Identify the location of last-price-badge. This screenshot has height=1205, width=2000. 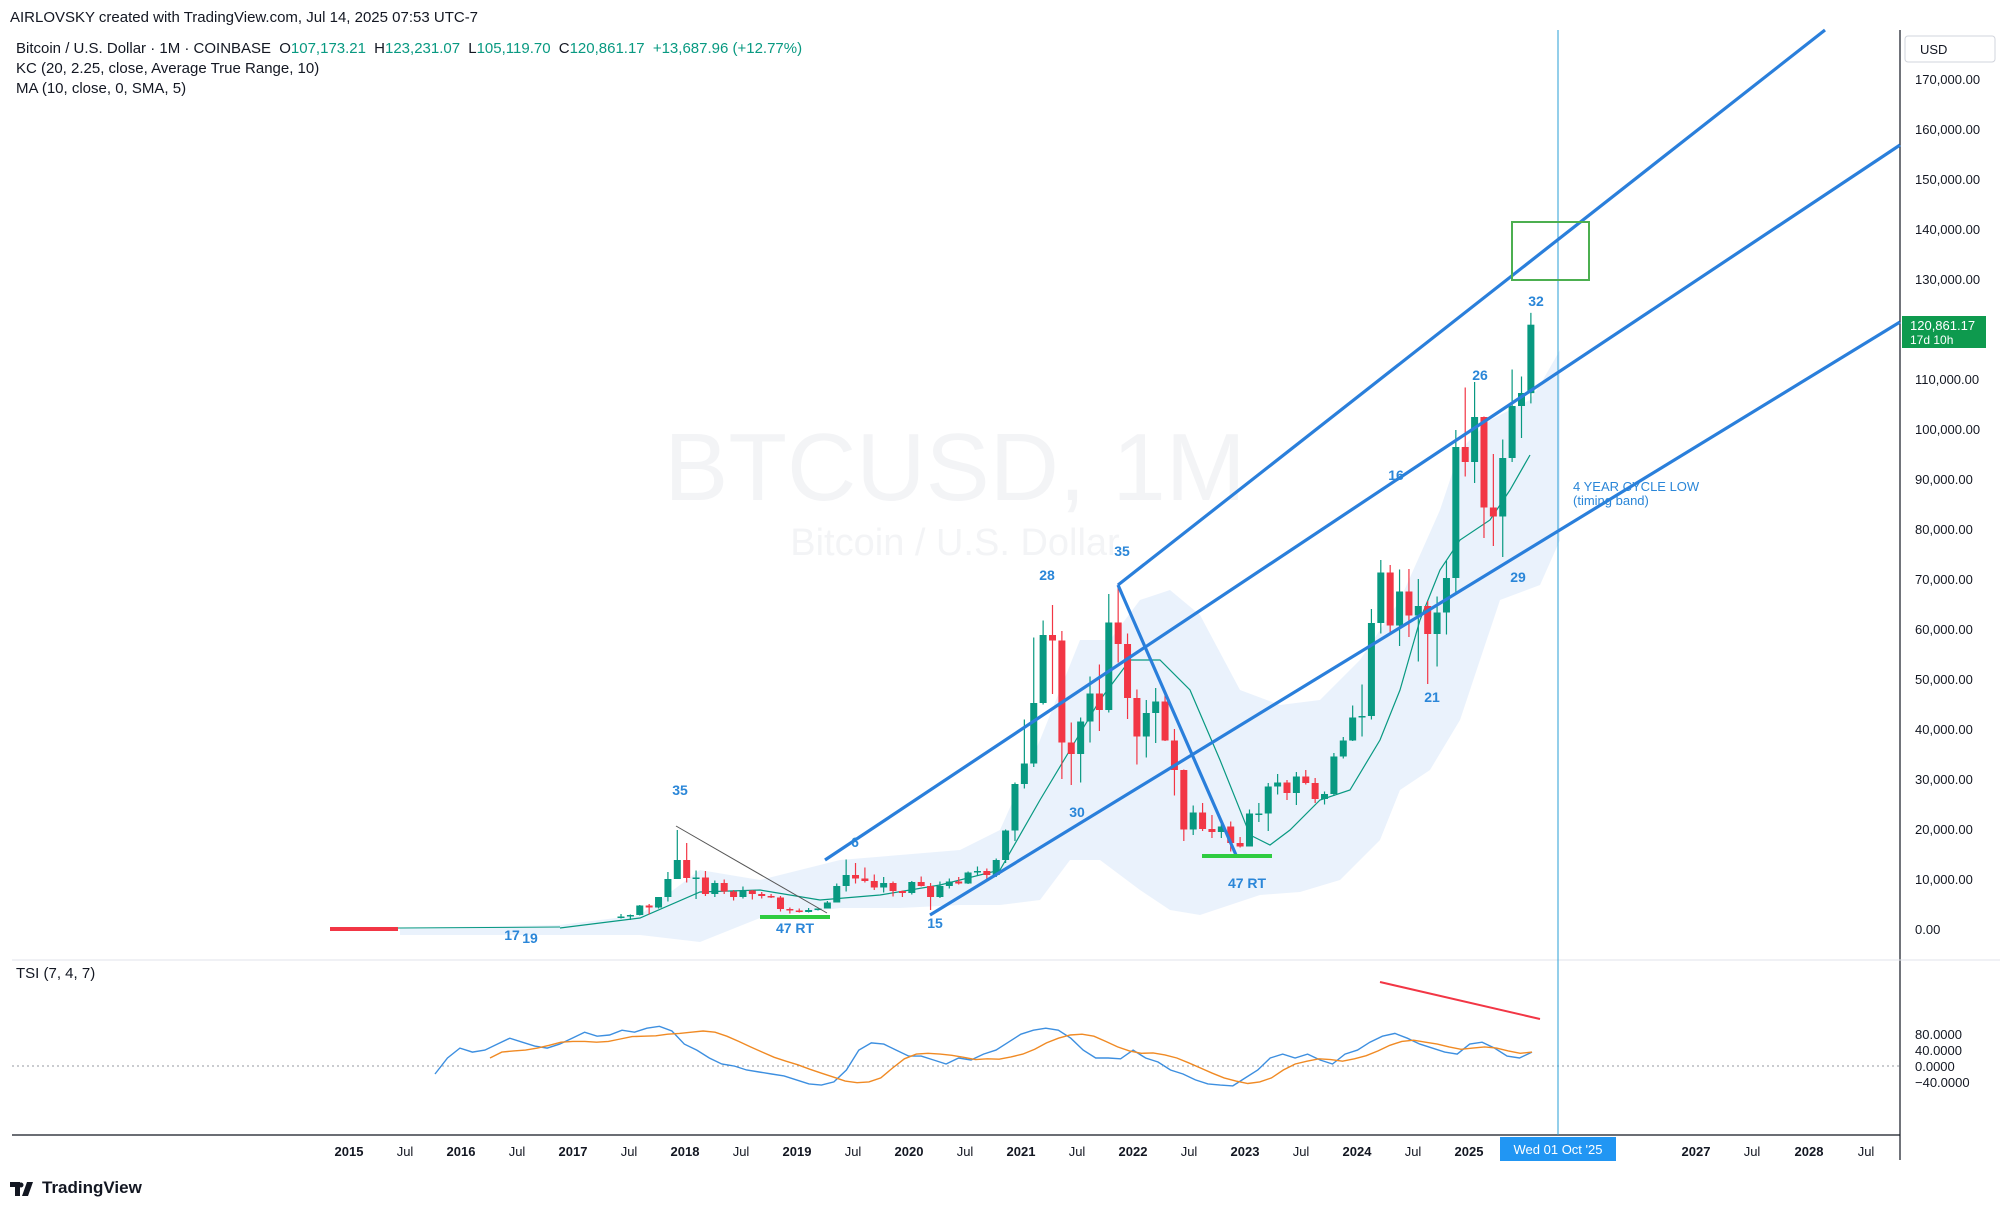
(1944, 332).